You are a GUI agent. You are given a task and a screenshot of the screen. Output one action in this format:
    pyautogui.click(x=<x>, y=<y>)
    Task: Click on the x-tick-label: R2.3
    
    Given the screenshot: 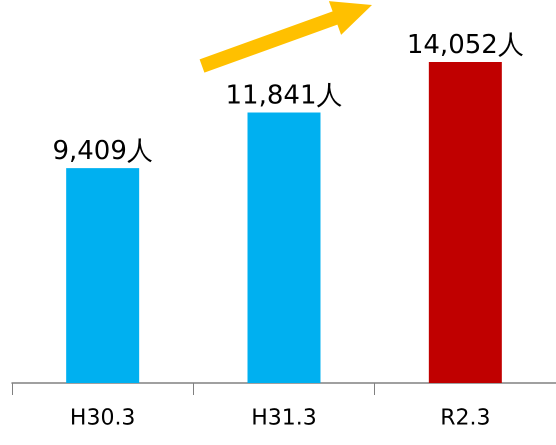 What is the action you would take?
    pyautogui.click(x=465, y=418)
    